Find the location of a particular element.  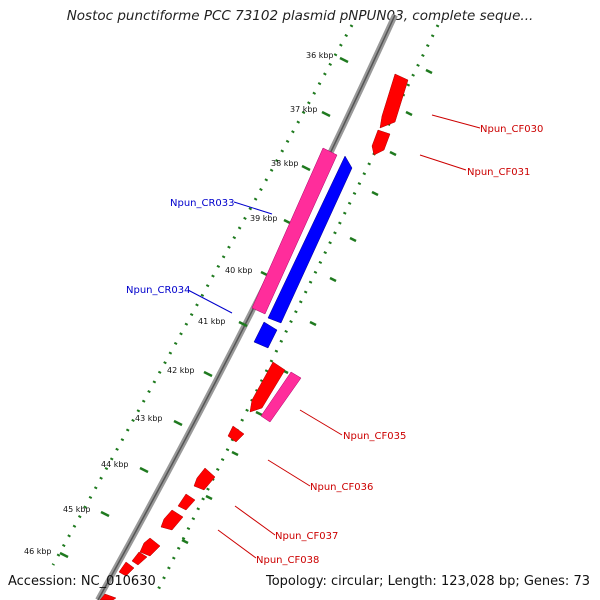

gene-cf038c is located at coordinates (126, 569).